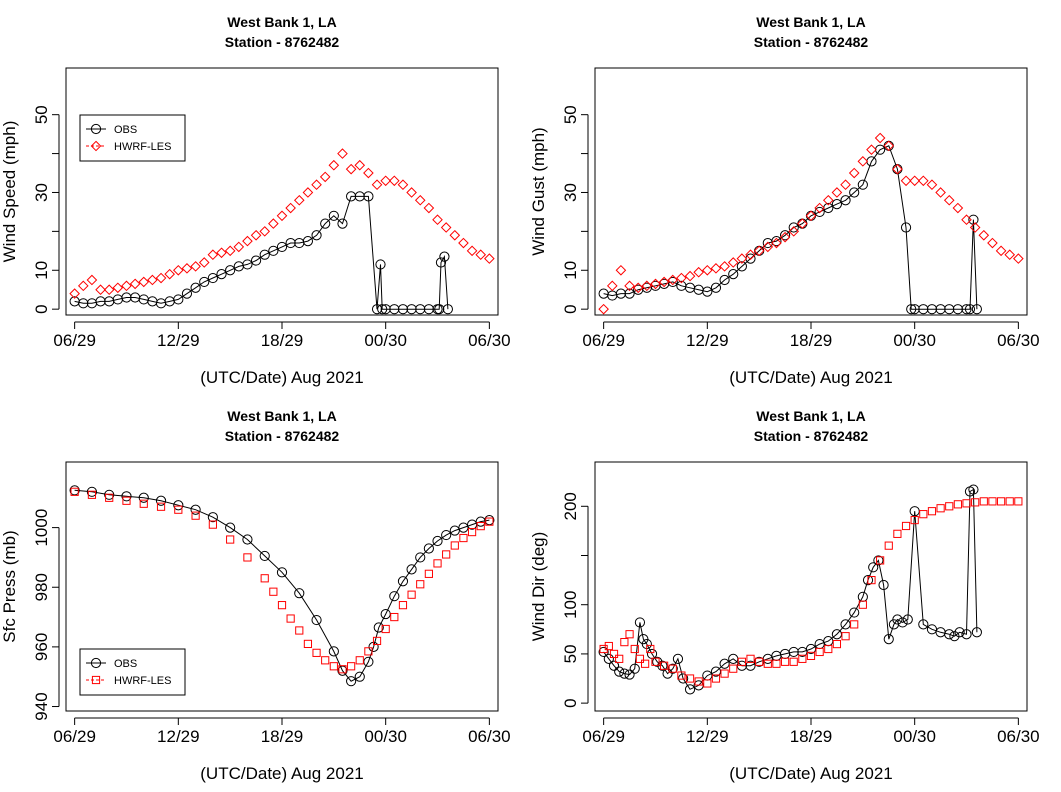 The width and height of the screenshot is (1061, 792). Describe the element at coordinates (41, 706) in the screenshot. I see `y-tick-label: 940` at that location.